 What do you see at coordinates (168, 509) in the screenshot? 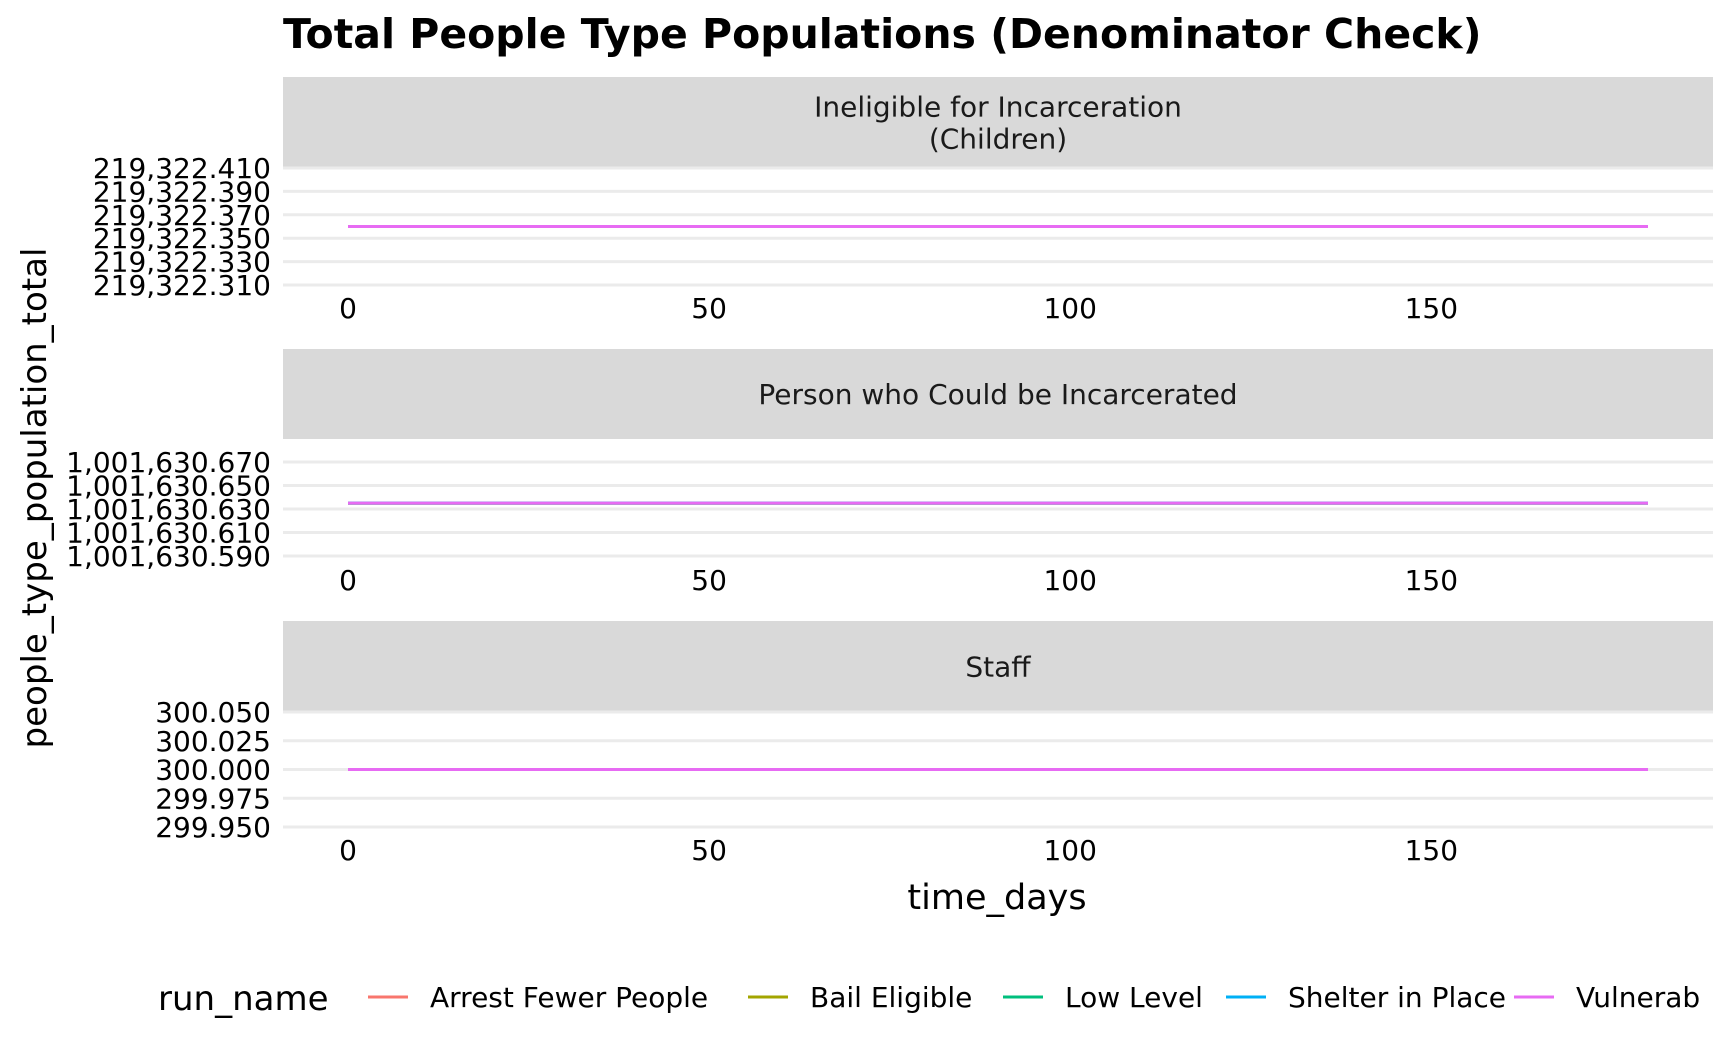
I see `y-tick-label: 1,001,630.630` at bounding box center [168, 509].